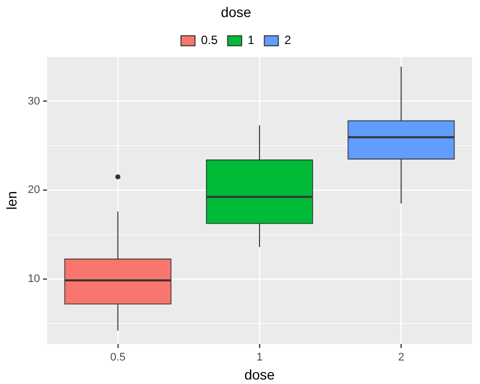  I want to click on y-tick-label: 30, so click(34, 101).